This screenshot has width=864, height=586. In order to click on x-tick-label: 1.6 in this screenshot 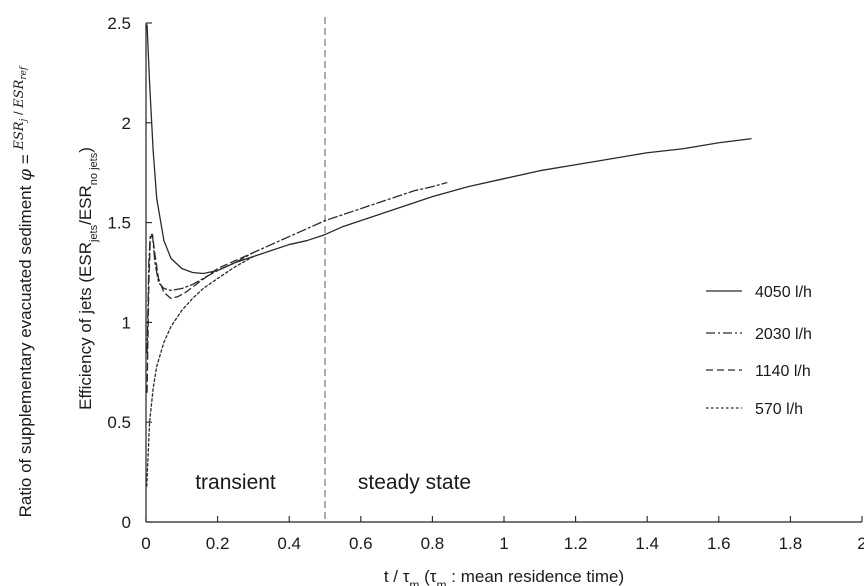, I will do `click(719, 543)`.